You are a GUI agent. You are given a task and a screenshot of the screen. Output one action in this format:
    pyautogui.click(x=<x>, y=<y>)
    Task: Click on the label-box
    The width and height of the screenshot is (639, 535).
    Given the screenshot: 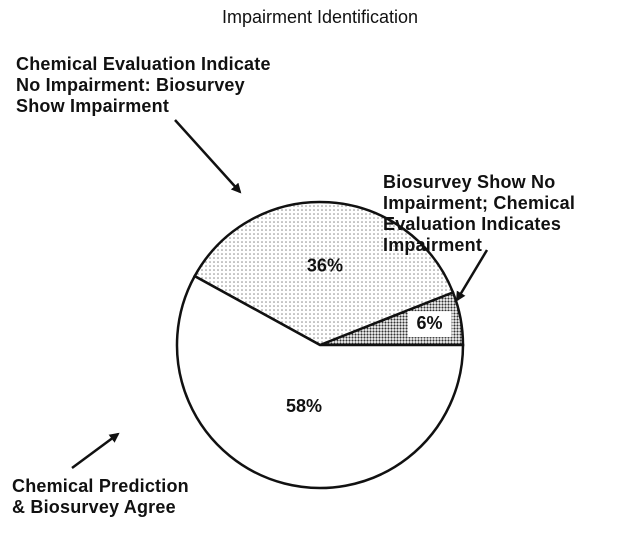 What is the action you would take?
    pyautogui.click(x=429, y=324)
    